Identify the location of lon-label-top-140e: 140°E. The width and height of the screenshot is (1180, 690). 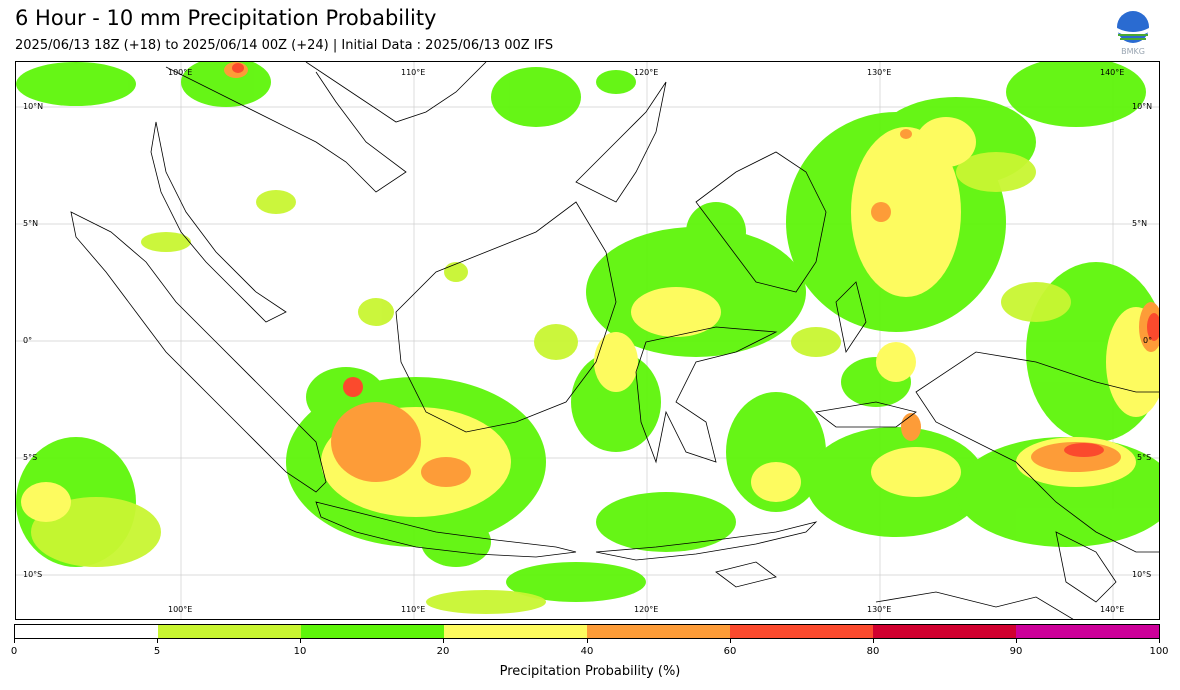
(1112, 72).